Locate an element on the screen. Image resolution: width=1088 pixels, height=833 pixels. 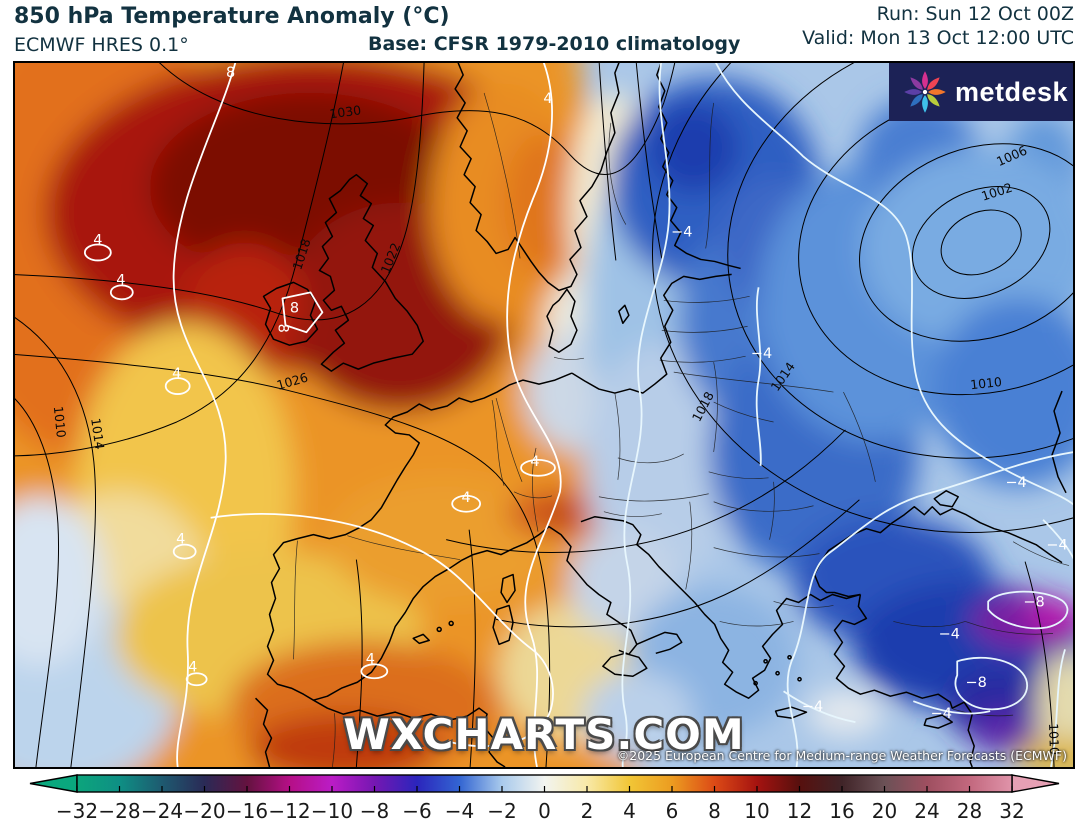
base-climatology: Base: CFSR 1979-2010 climatology is located at coordinates (554, 44).